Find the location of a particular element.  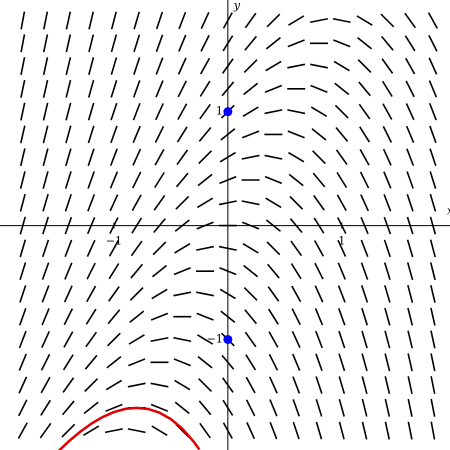

x-tick-label: 1 is located at coordinates (341, 241).